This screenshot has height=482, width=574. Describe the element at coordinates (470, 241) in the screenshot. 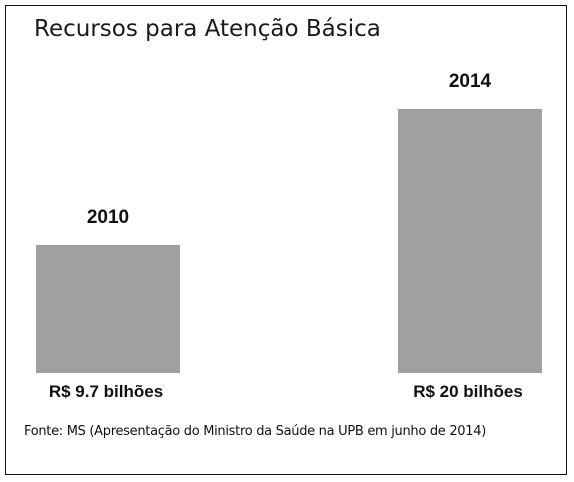

I see `bar-2014` at that location.